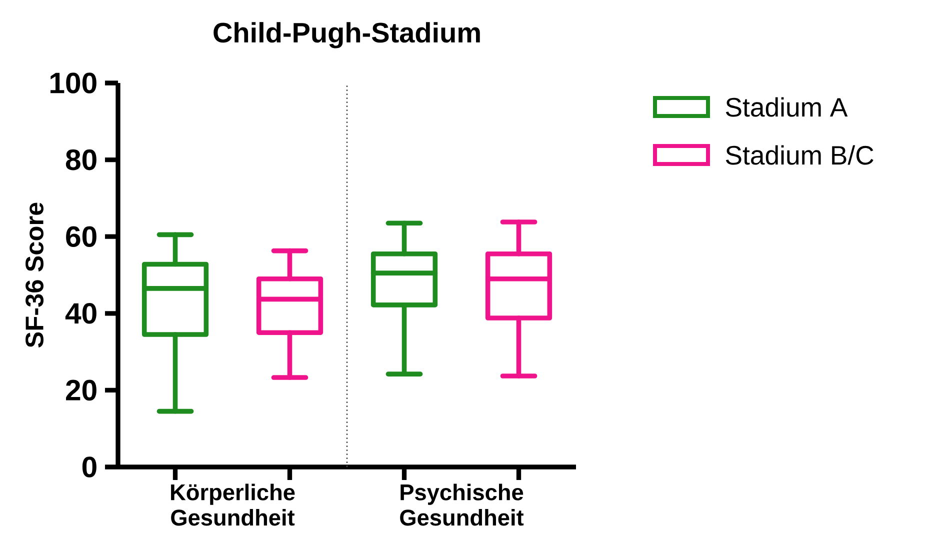  I want to click on y-tick-label: 100, so click(73, 83).